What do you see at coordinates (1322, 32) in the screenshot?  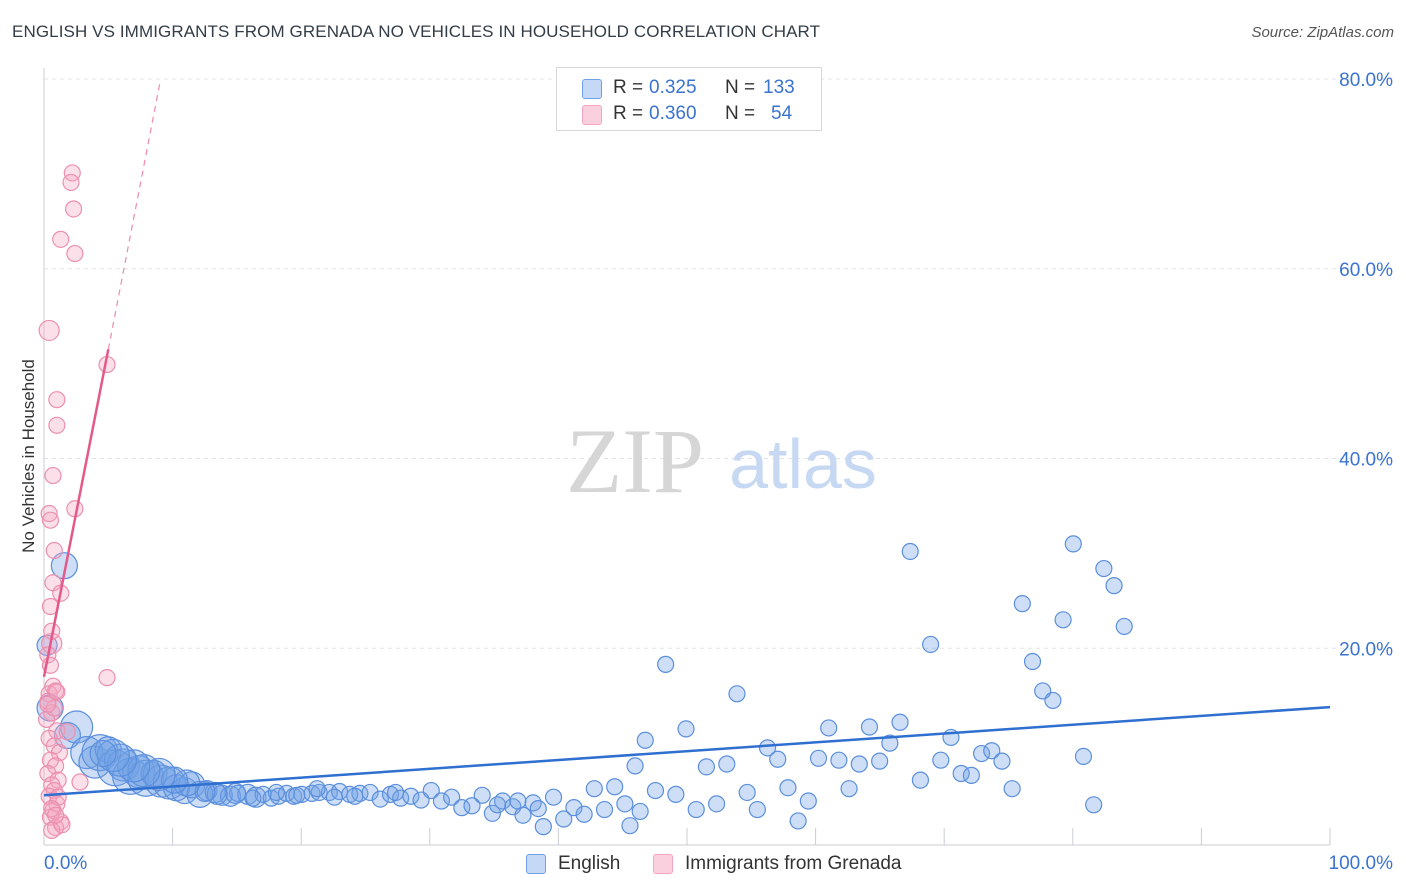 I see `source-label: Source: ZipAtlas.com` at bounding box center [1322, 32].